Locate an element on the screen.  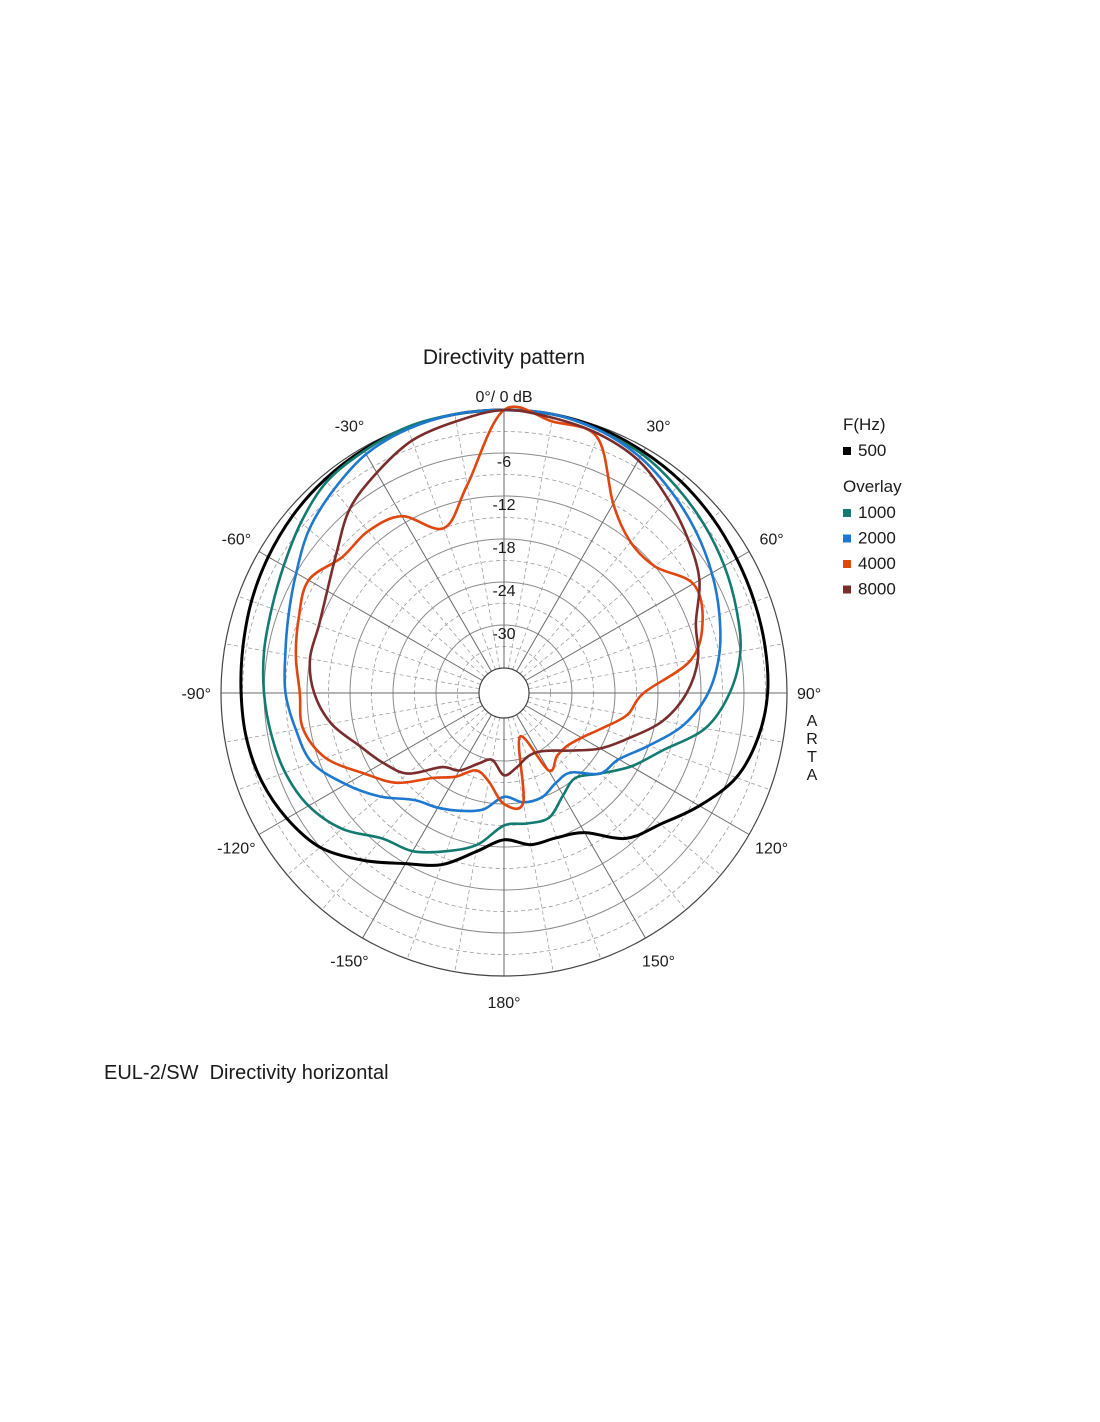
legend-label: 500 is located at coordinates (872, 450).